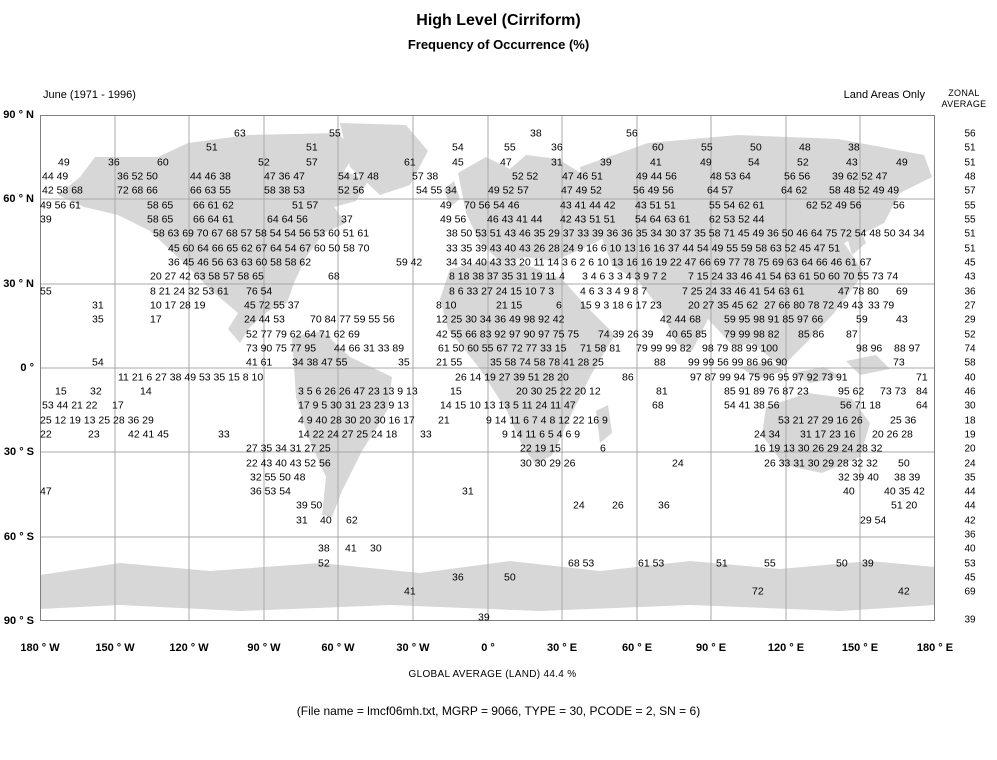  What do you see at coordinates (964, 104) in the screenshot?
I see `zonal-header-line2: AVERAGE` at bounding box center [964, 104].